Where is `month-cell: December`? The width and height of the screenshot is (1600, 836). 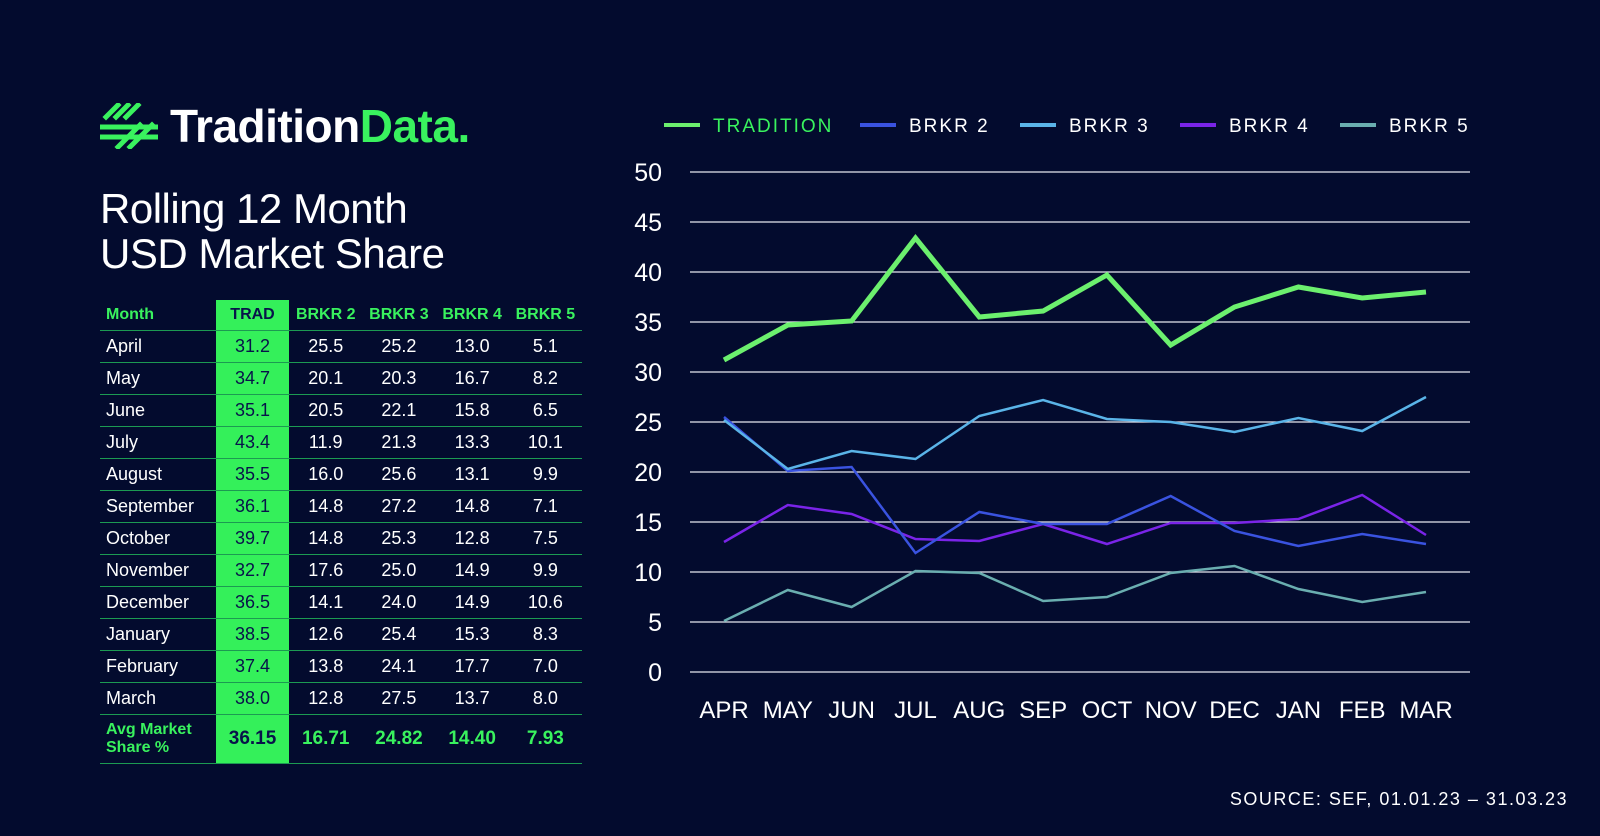 month-cell: December is located at coordinates (158, 602).